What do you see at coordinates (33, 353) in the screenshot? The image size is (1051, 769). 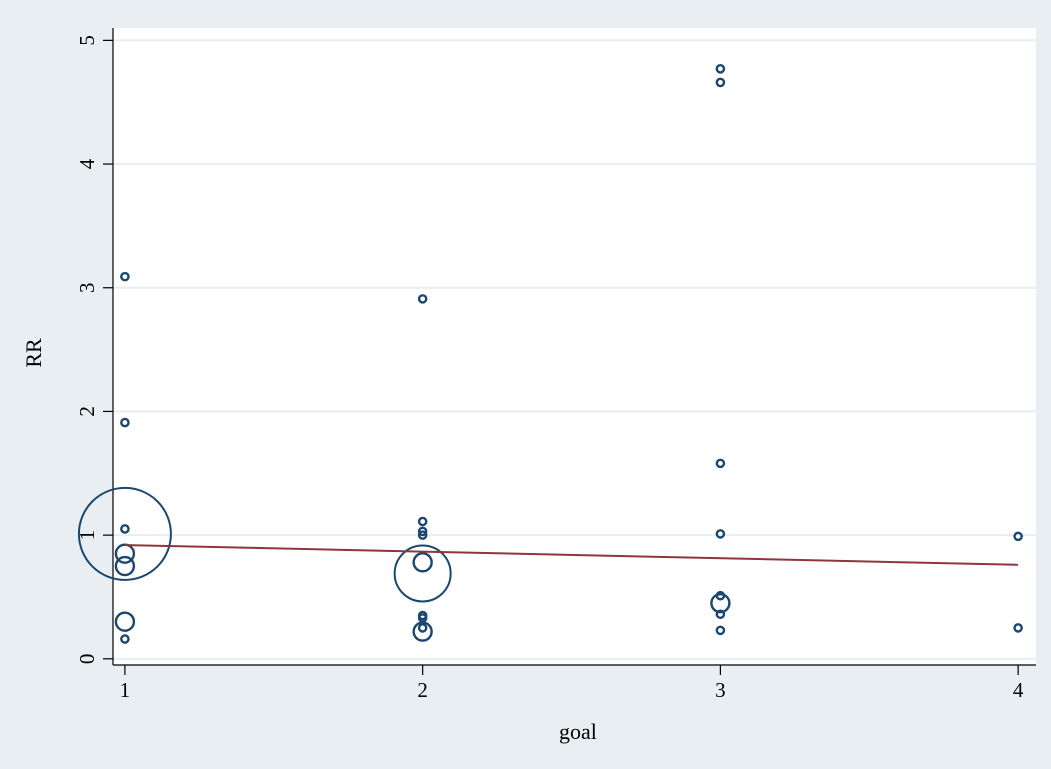 I see `y-axis-title: RR` at bounding box center [33, 353].